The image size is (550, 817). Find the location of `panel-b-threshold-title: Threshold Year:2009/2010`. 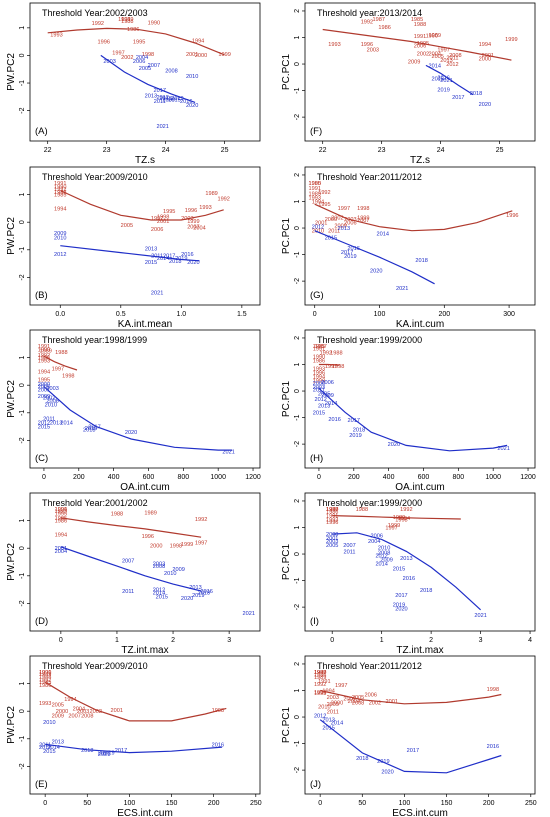

panel-b-threshold-title: Threshold Year:2009/2010 is located at coordinates (95, 177).